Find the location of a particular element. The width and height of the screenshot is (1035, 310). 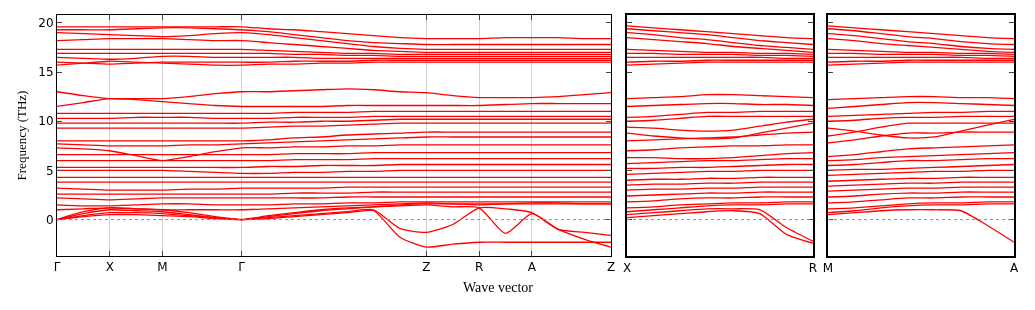

y-tick-label: 20 is located at coordinates (46, 23).